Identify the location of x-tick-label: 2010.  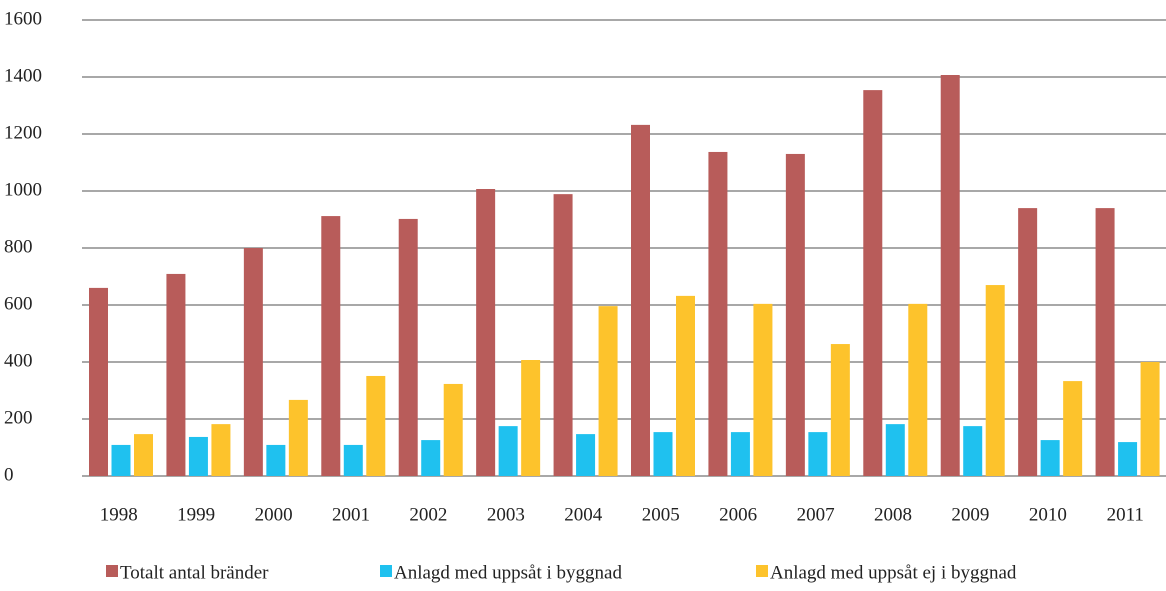
(1048, 514).